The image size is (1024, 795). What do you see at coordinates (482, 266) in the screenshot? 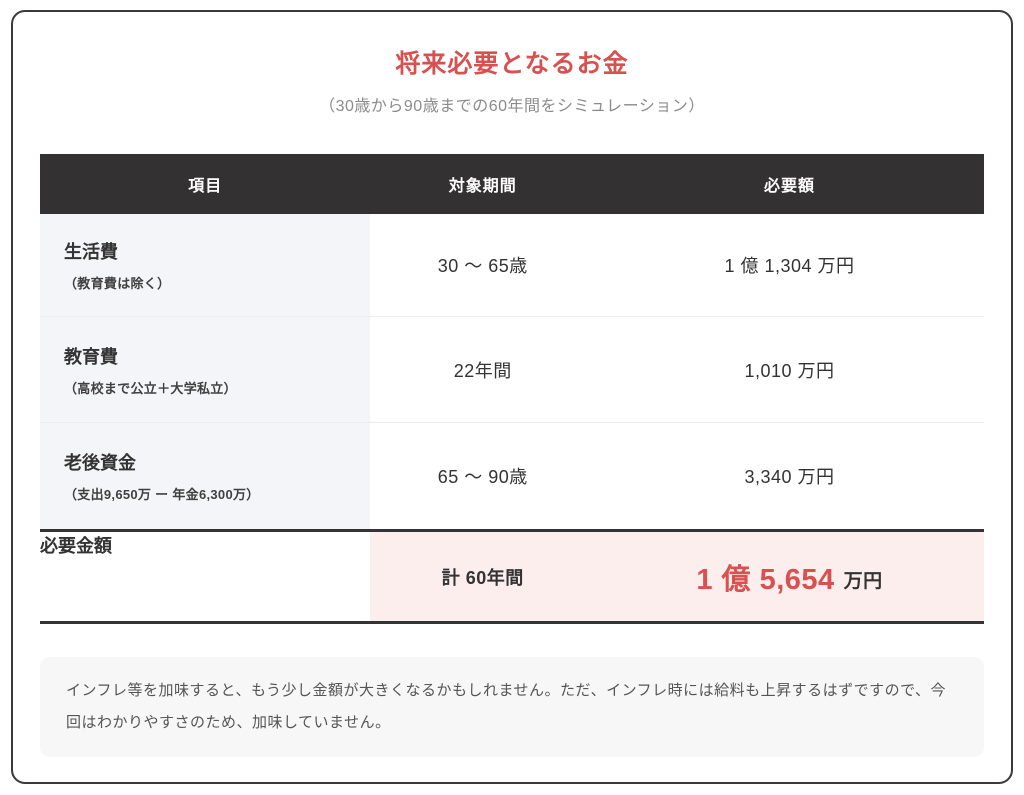
I see `period-cell: 30 〜 65歳` at bounding box center [482, 266].